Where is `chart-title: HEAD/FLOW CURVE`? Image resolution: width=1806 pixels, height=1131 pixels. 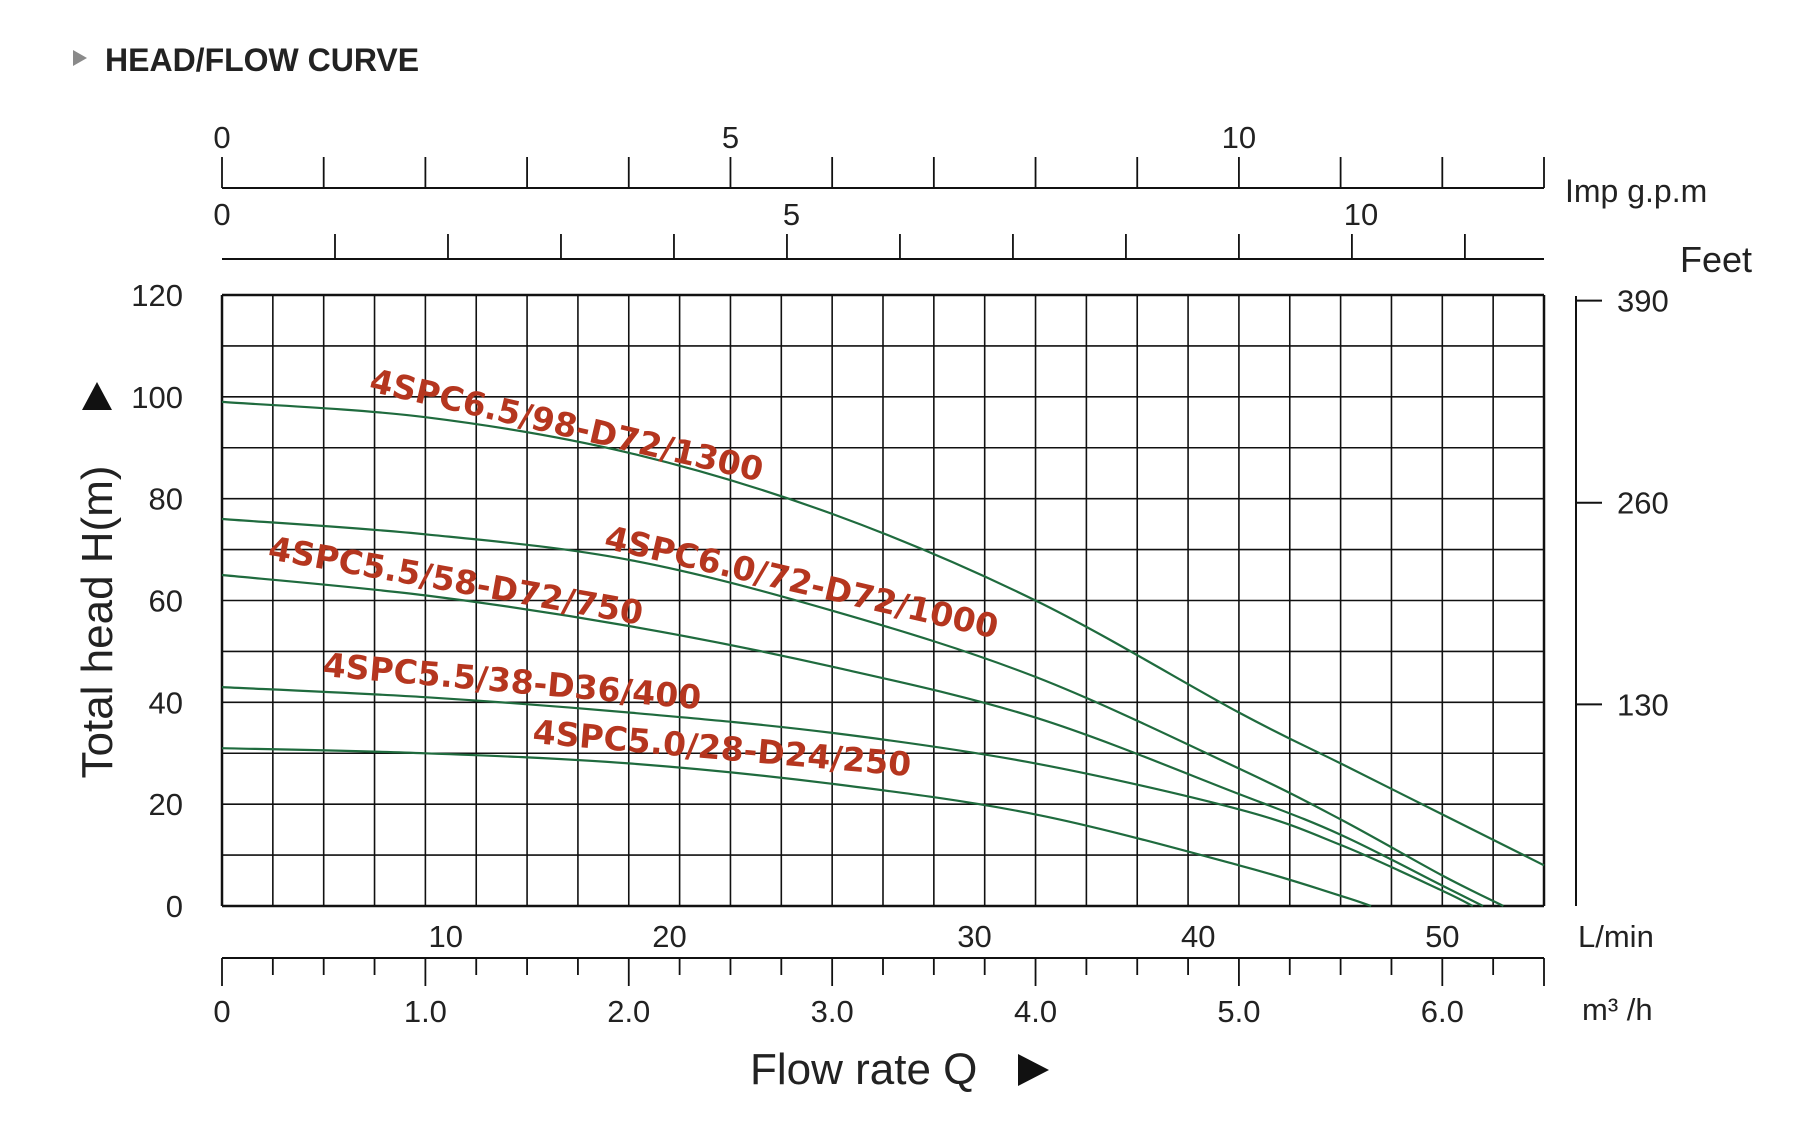 chart-title: HEAD/FLOW CURVE is located at coordinates (262, 60).